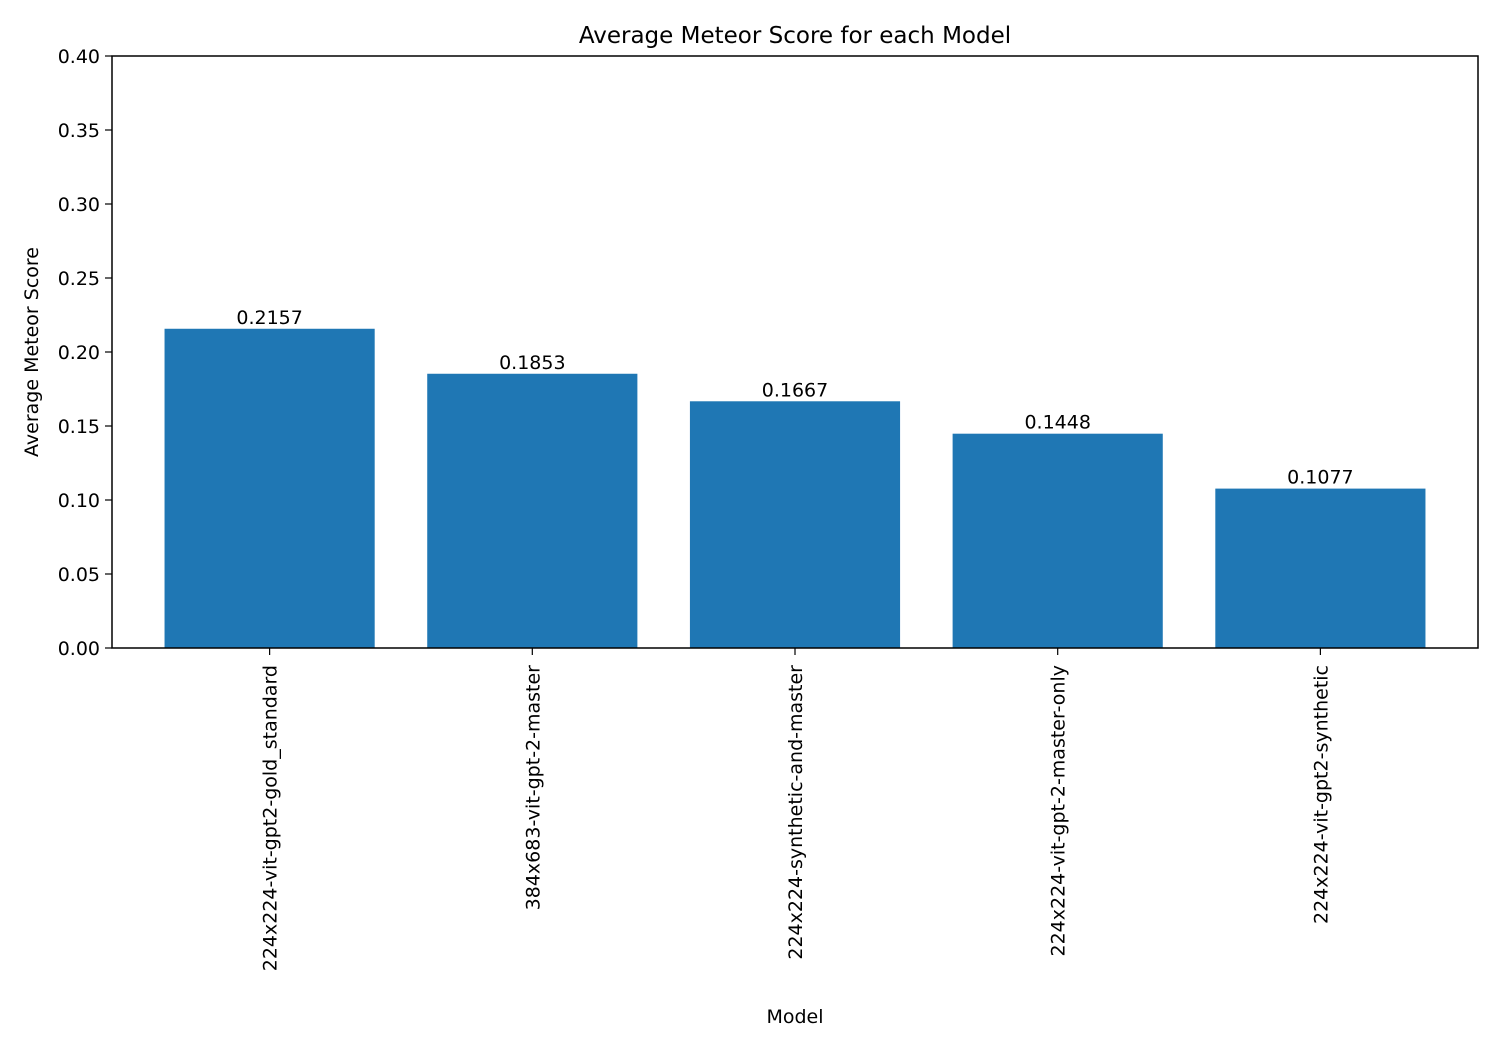  I want to click on data-label: 0.1448, so click(1057, 423).